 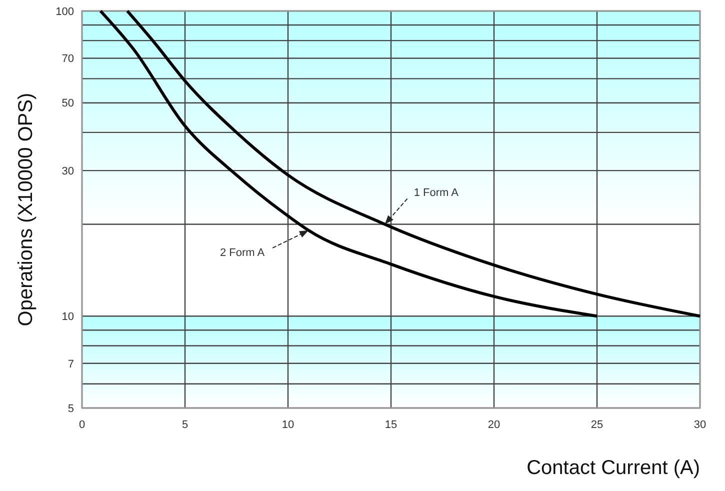 What do you see at coordinates (71, 408) in the screenshot?
I see `y-tick-label: 5` at bounding box center [71, 408].